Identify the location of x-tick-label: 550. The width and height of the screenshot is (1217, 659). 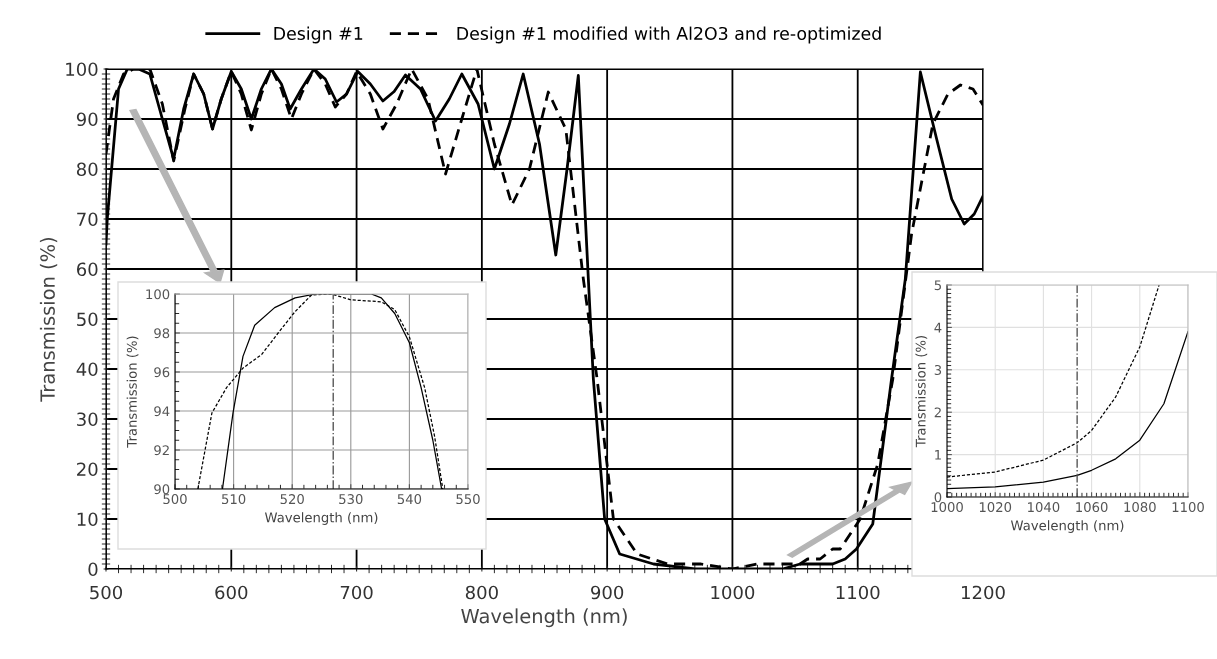
(468, 499).